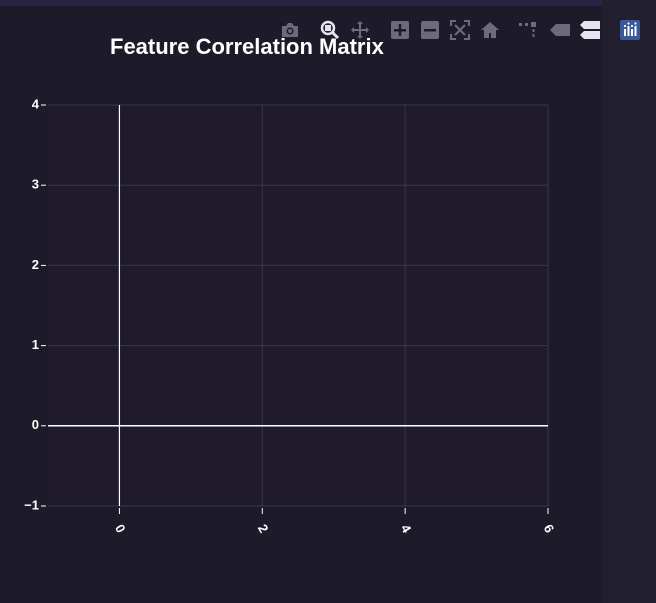 This screenshot has height=603, width=656. What do you see at coordinates (290, 30) in the screenshot?
I see `camera-icon` at bounding box center [290, 30].